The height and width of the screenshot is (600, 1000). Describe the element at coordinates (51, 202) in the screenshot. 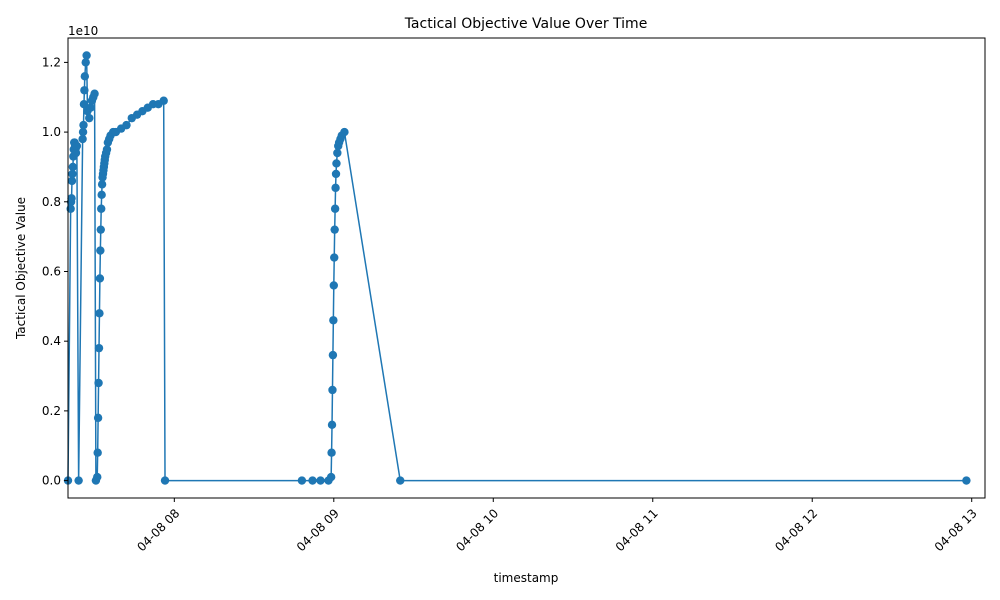

I see `y-tick-label: 0.8` at that location.